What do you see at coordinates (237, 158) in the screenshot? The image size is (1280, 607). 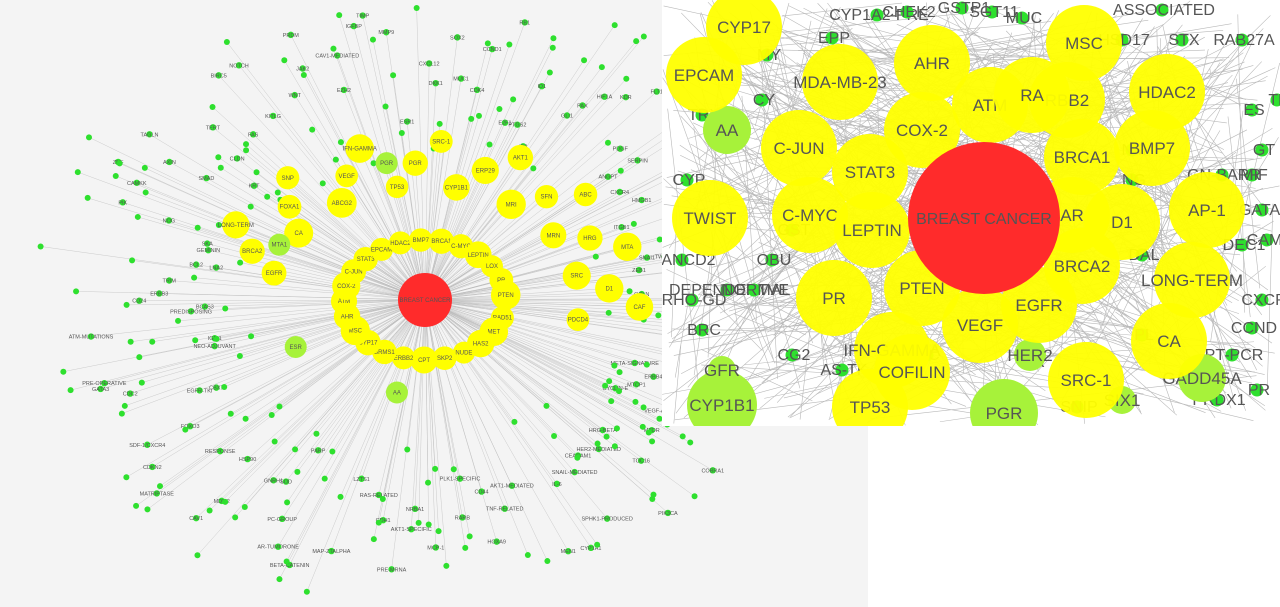 I see `node-cldn: CLDN` at bounding box center [237, 158].